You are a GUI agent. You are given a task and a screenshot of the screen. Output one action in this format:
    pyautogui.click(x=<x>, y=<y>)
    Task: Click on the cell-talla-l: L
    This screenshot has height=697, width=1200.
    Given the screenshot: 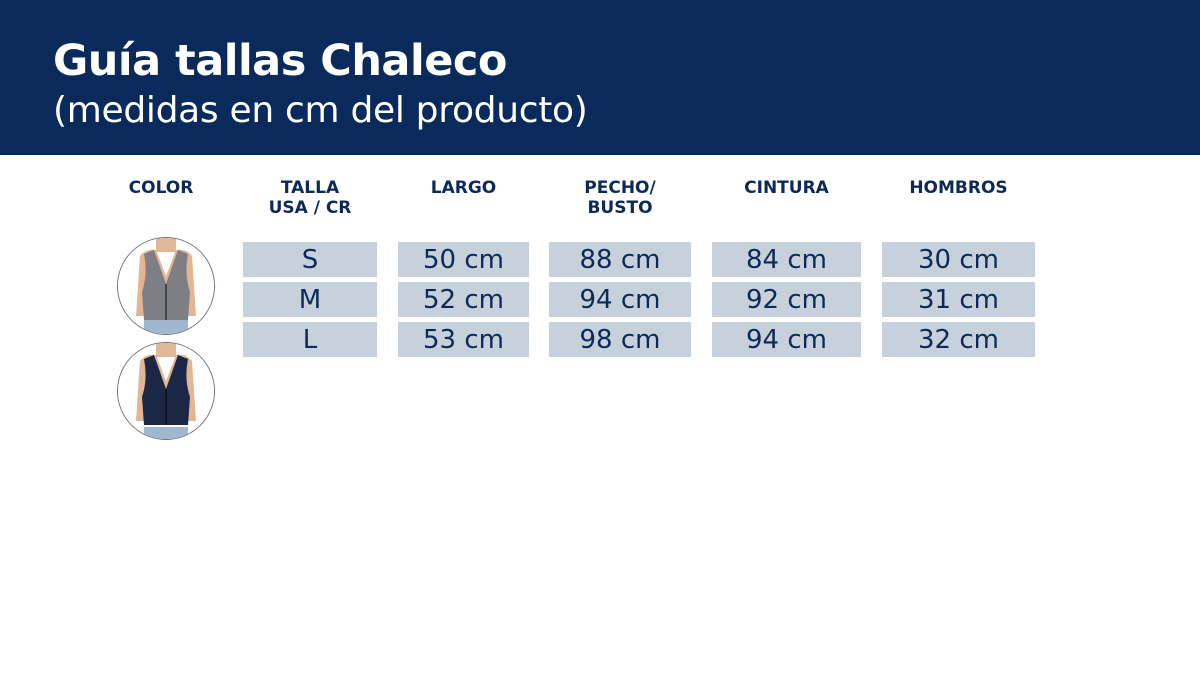 What is the action you would take?
    pyautogui.click(x=310, y=339)
    